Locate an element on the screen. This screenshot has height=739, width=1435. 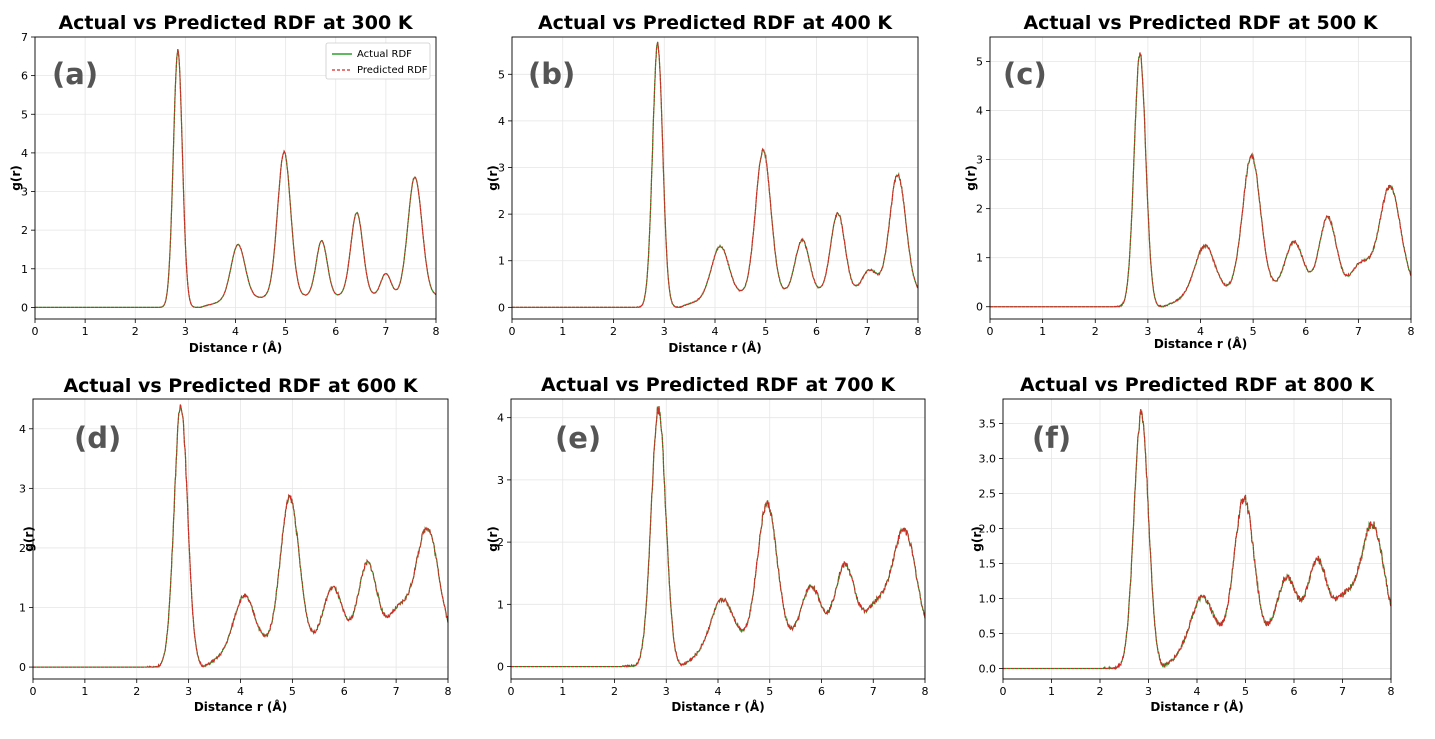
panel-label: (e) is located at coordinates (578, 438).